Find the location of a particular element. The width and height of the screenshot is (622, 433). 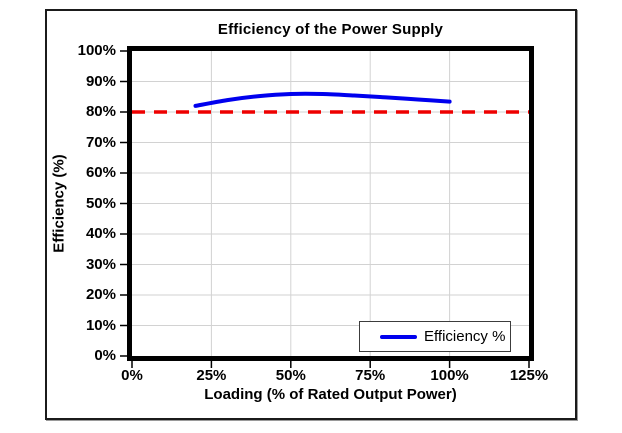

y-tick-label: 50% is located at coordinates (100, 203).